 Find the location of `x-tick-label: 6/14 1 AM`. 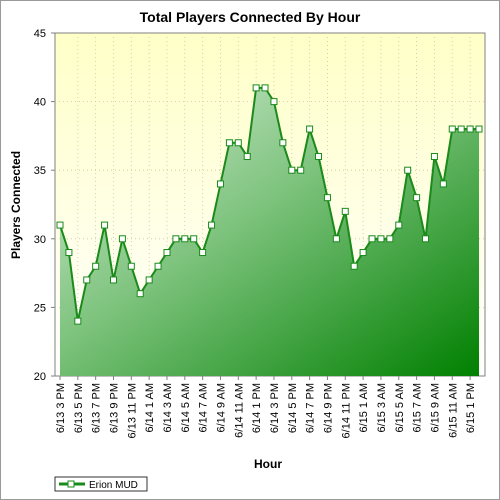

x-tick-label: 6/14 1 AM is located at coordinates (150, 408).